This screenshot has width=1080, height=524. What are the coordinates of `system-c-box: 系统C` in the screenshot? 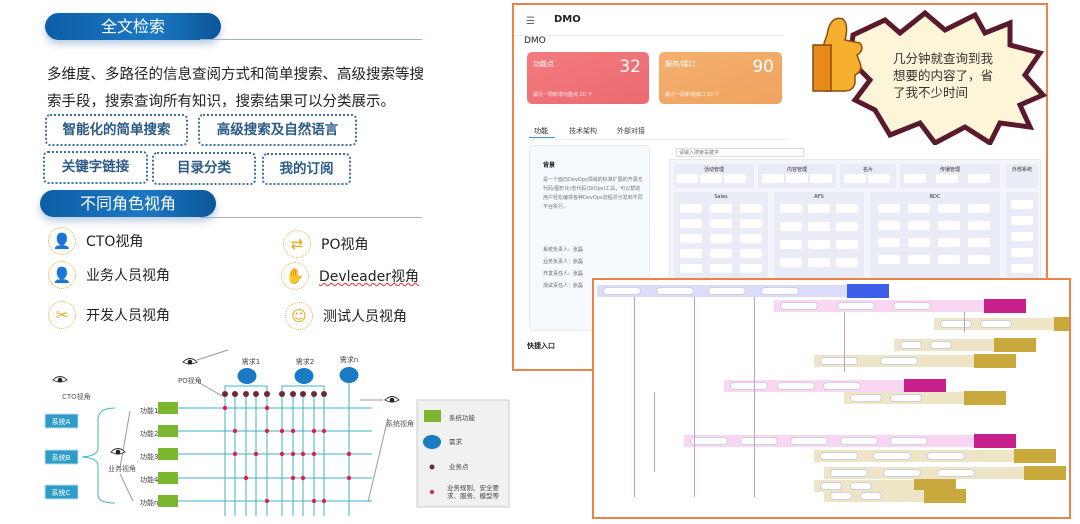 It's located at (61, 492).